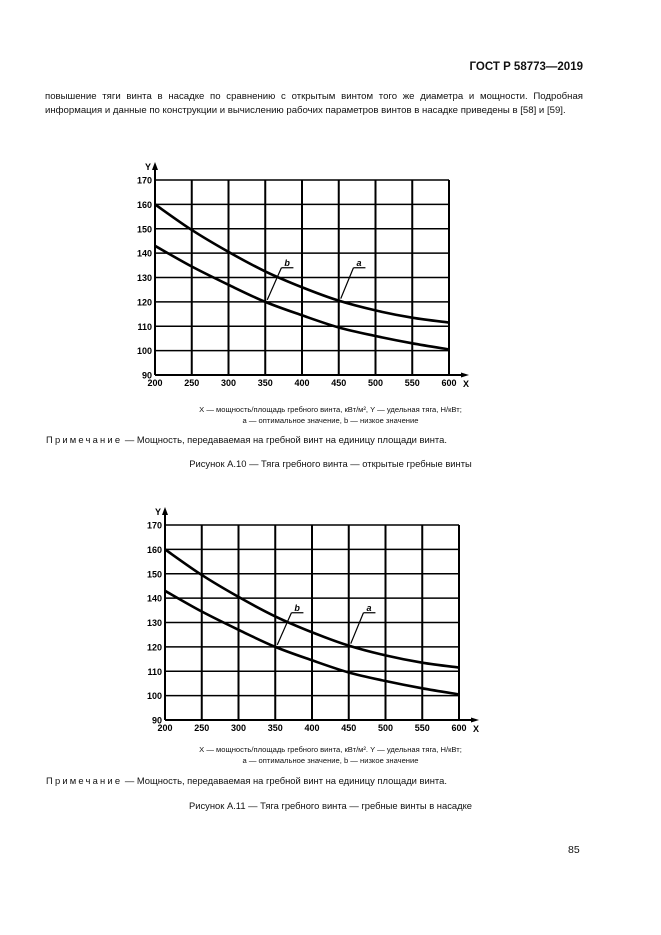 The height and width of the screenshot is (935, 661). What do you see at coordinates (526, 67) in the screenshot?
I see `document-code: ГОСТ Р 58773—2019` at bounding box center [526, 67].